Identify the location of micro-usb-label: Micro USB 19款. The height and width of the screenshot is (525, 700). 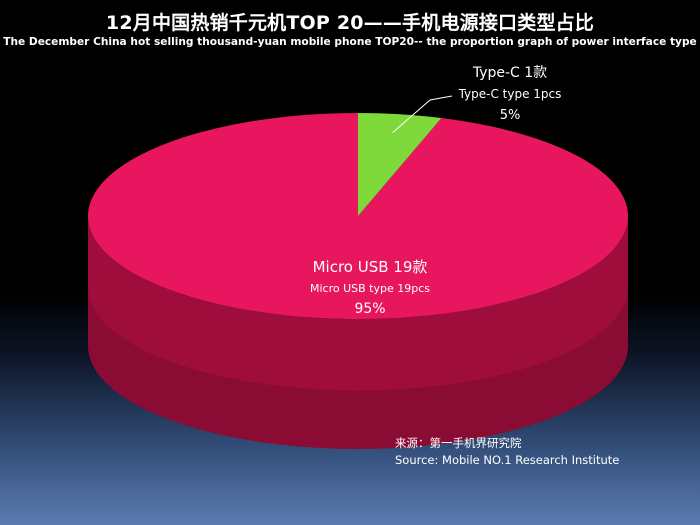
(370, 267).